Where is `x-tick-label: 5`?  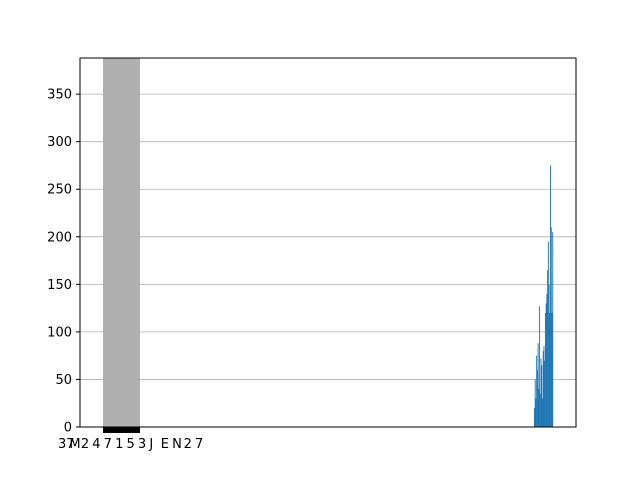 x-tick-label: 5 is located at coordinates (131, 444).